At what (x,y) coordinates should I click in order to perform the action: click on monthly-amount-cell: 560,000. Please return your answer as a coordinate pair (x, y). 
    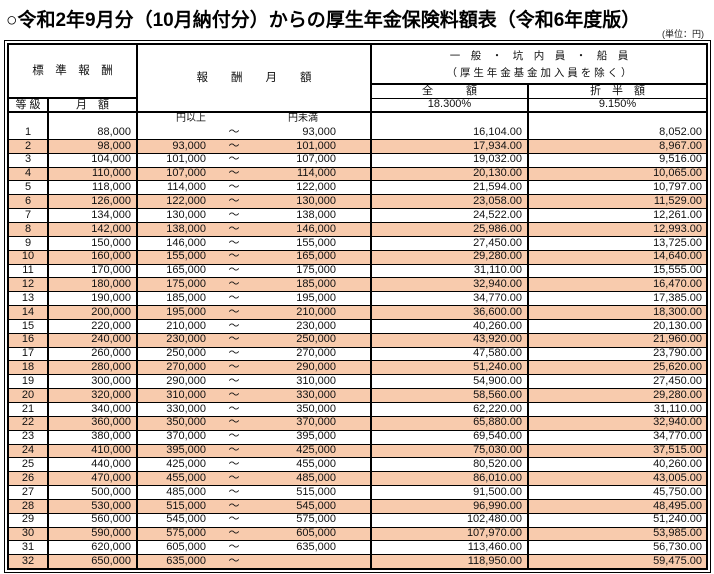
    Looking at the image, I should click on (92, 520).